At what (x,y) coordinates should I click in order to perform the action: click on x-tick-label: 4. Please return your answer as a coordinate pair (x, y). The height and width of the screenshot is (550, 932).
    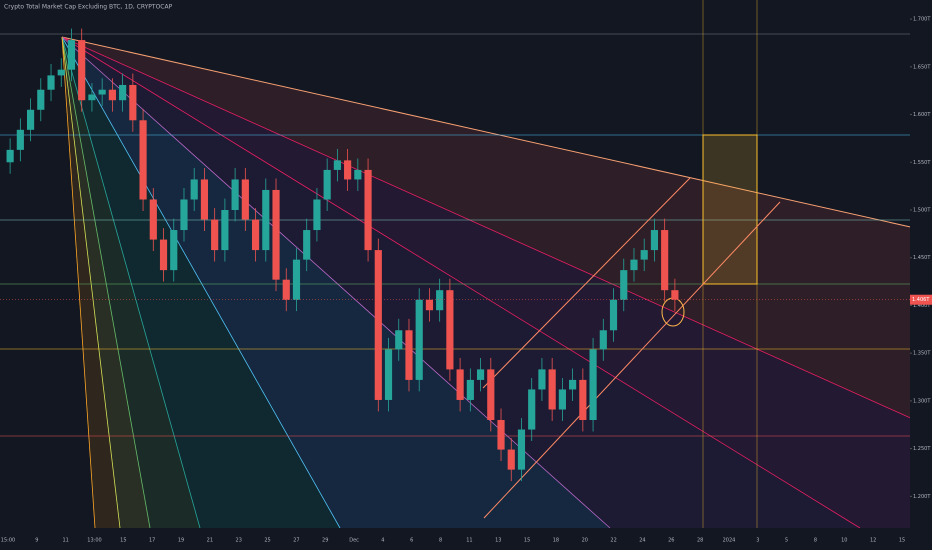
    Looking at the image, I should click on (382, 541).